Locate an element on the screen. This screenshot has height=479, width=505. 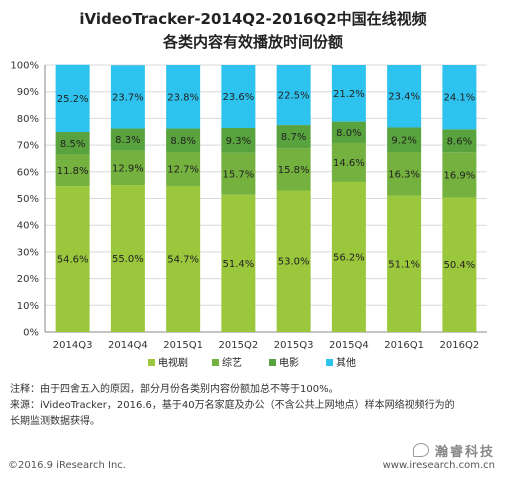
chart-title-line1: iVideoTracker-2014Q2-2016Q2中国在线视频 is located at coordinates (252, 19).